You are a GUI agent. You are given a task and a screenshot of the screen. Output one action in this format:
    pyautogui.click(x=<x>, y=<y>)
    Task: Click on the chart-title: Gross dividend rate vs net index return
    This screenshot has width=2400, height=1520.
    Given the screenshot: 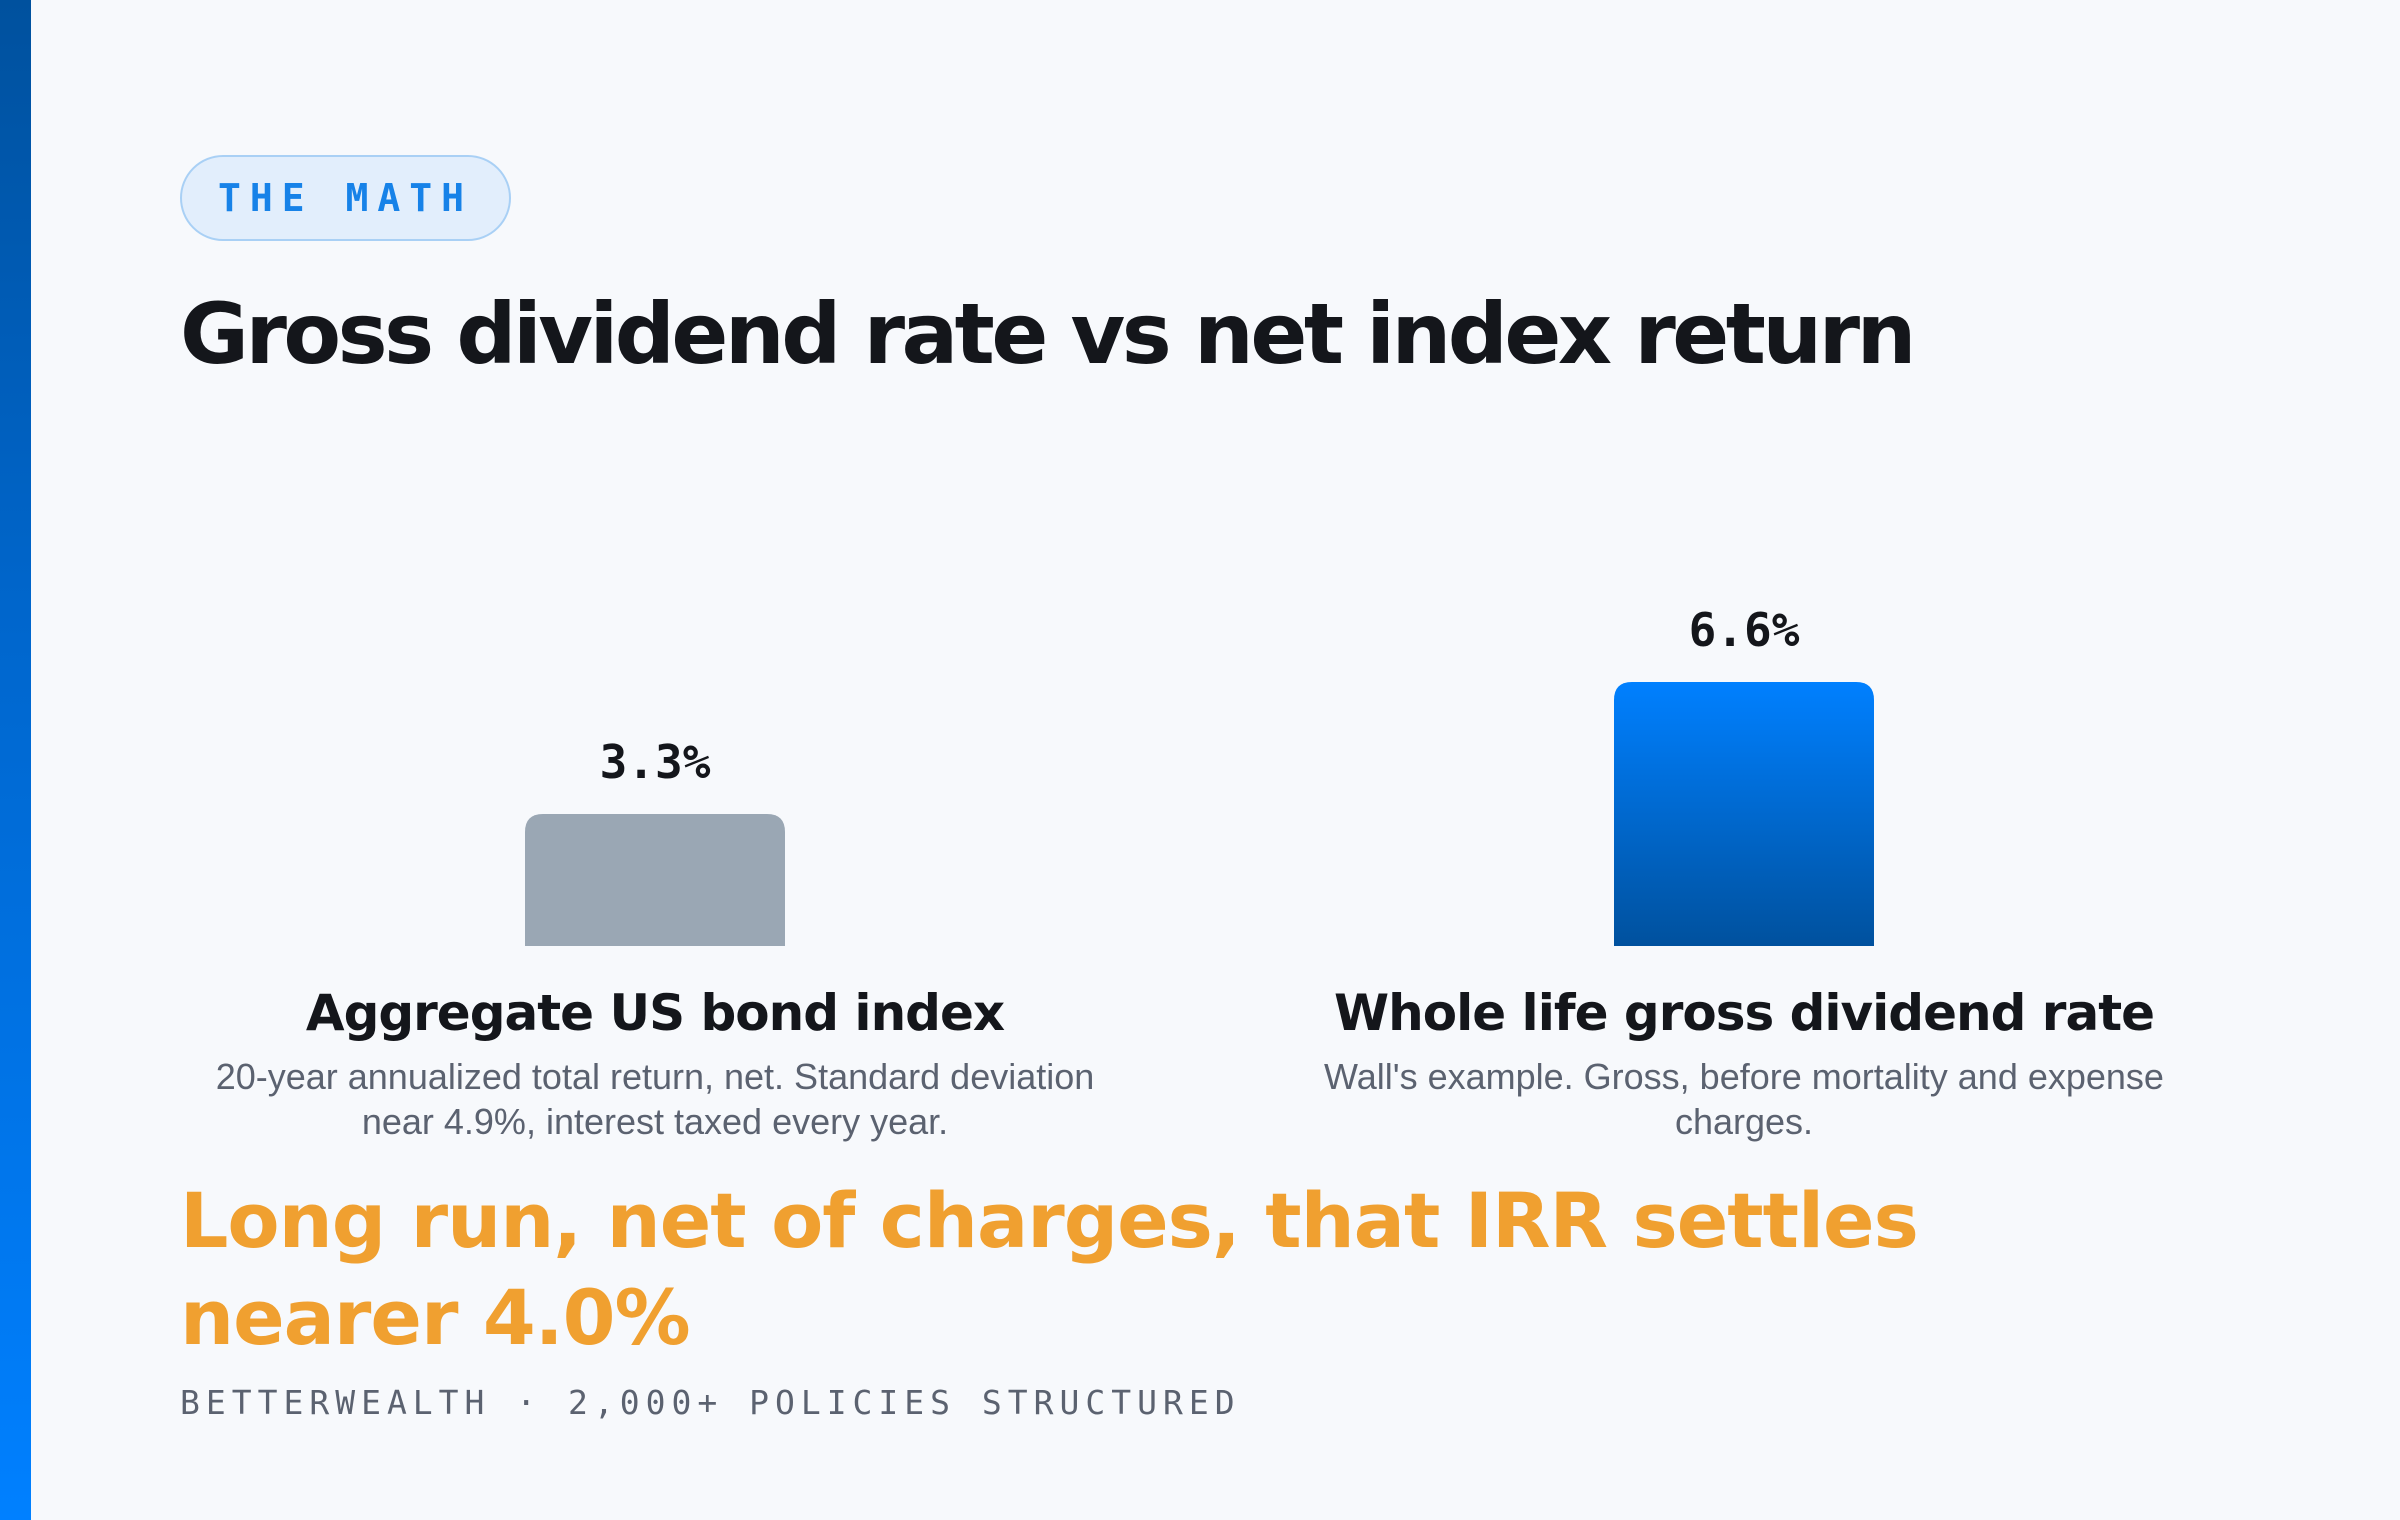 What is the action you would take?
    pyautogui.click(x=1048, y=334)
    